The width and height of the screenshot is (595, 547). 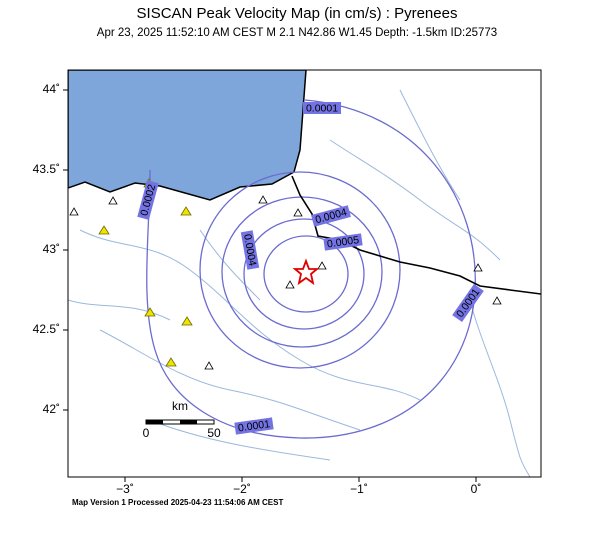 What do you see at coordinates (476, 489) in the screenshot?
I see `lon-tick-label: 0˚` at bounding box center [476, 489].